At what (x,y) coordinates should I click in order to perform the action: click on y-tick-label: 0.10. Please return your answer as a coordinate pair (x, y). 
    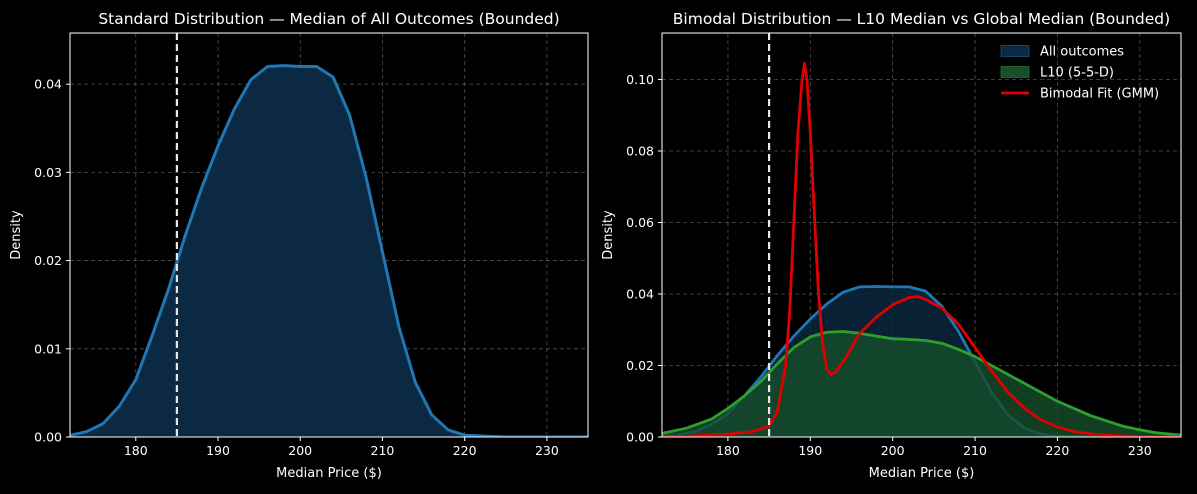
    Looking at the image, I should click on (640, 79).